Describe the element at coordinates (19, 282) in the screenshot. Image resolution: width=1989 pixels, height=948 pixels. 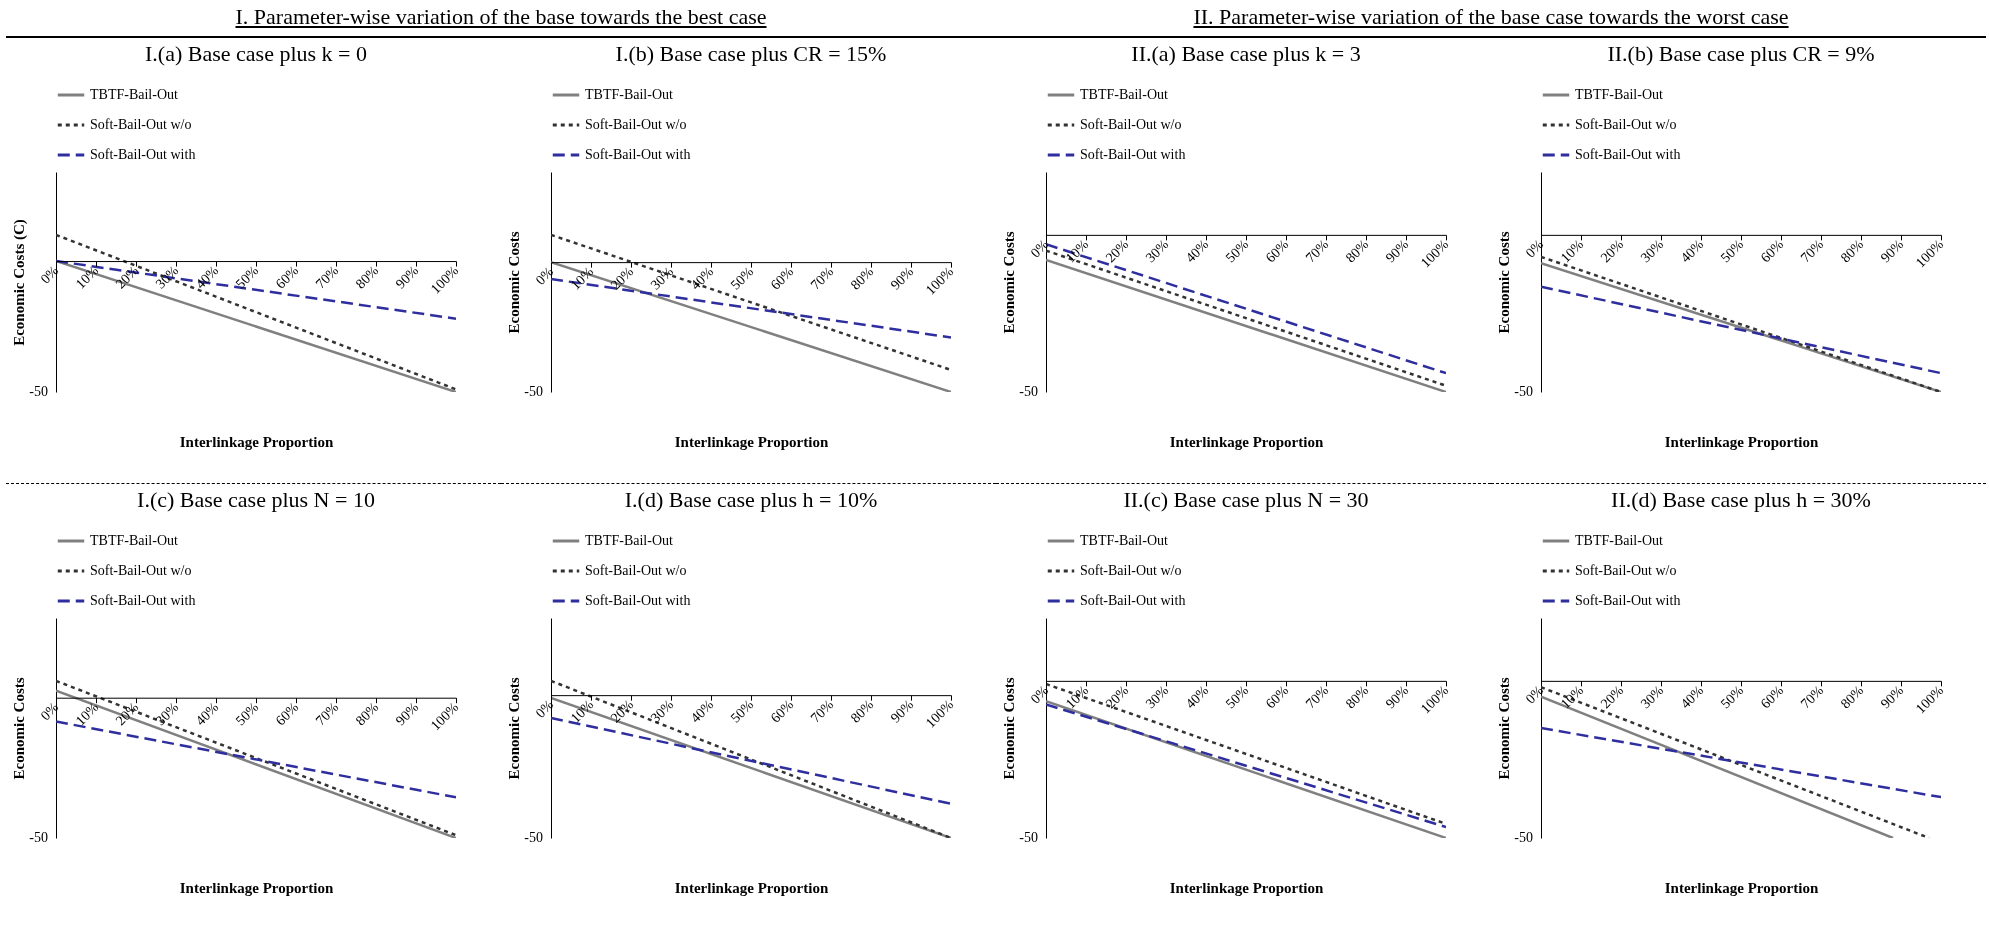
I see `y-axis-title: Economic Costs (C)` at that location.